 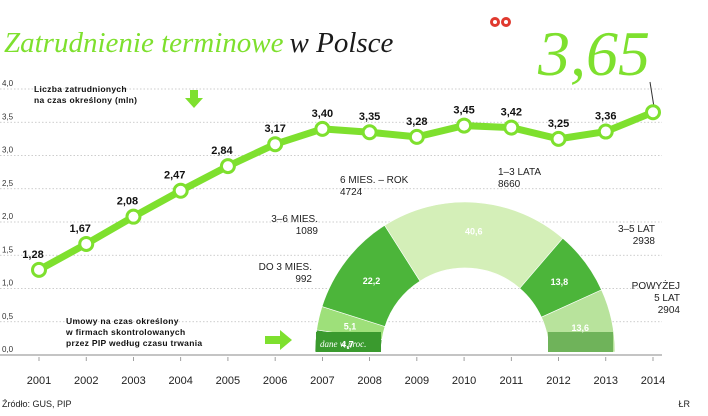 What do you see at coordinates (274, 129) in the screenshot?
I see `data-label: 3,17` at bounding box center [274, 129].